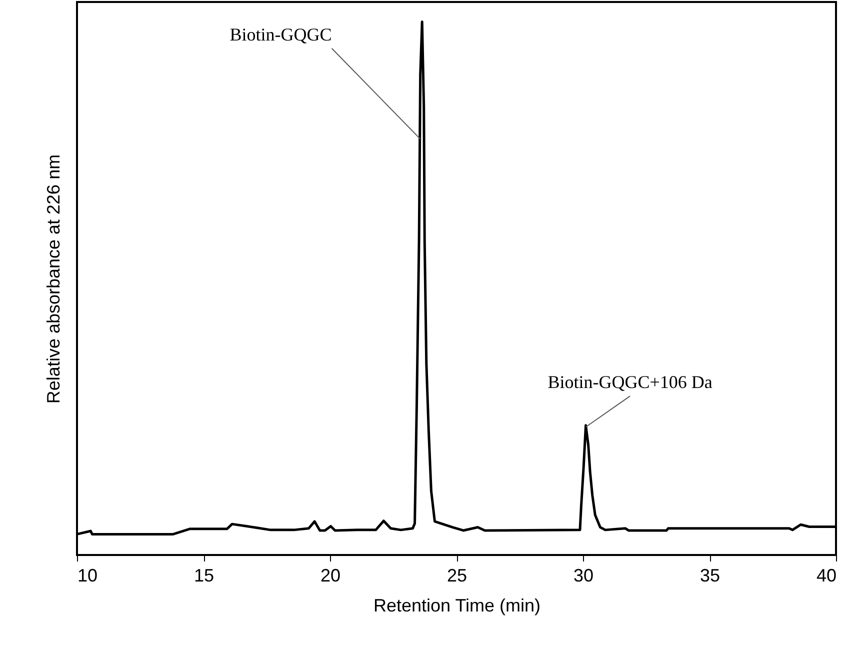 The height and width of the screenshot is (647, 857). What do you see at coordinates (457, 606) in the screenshot?
I see `x-axis-title: Retention Time (min)` at bounding box center [457, 606].